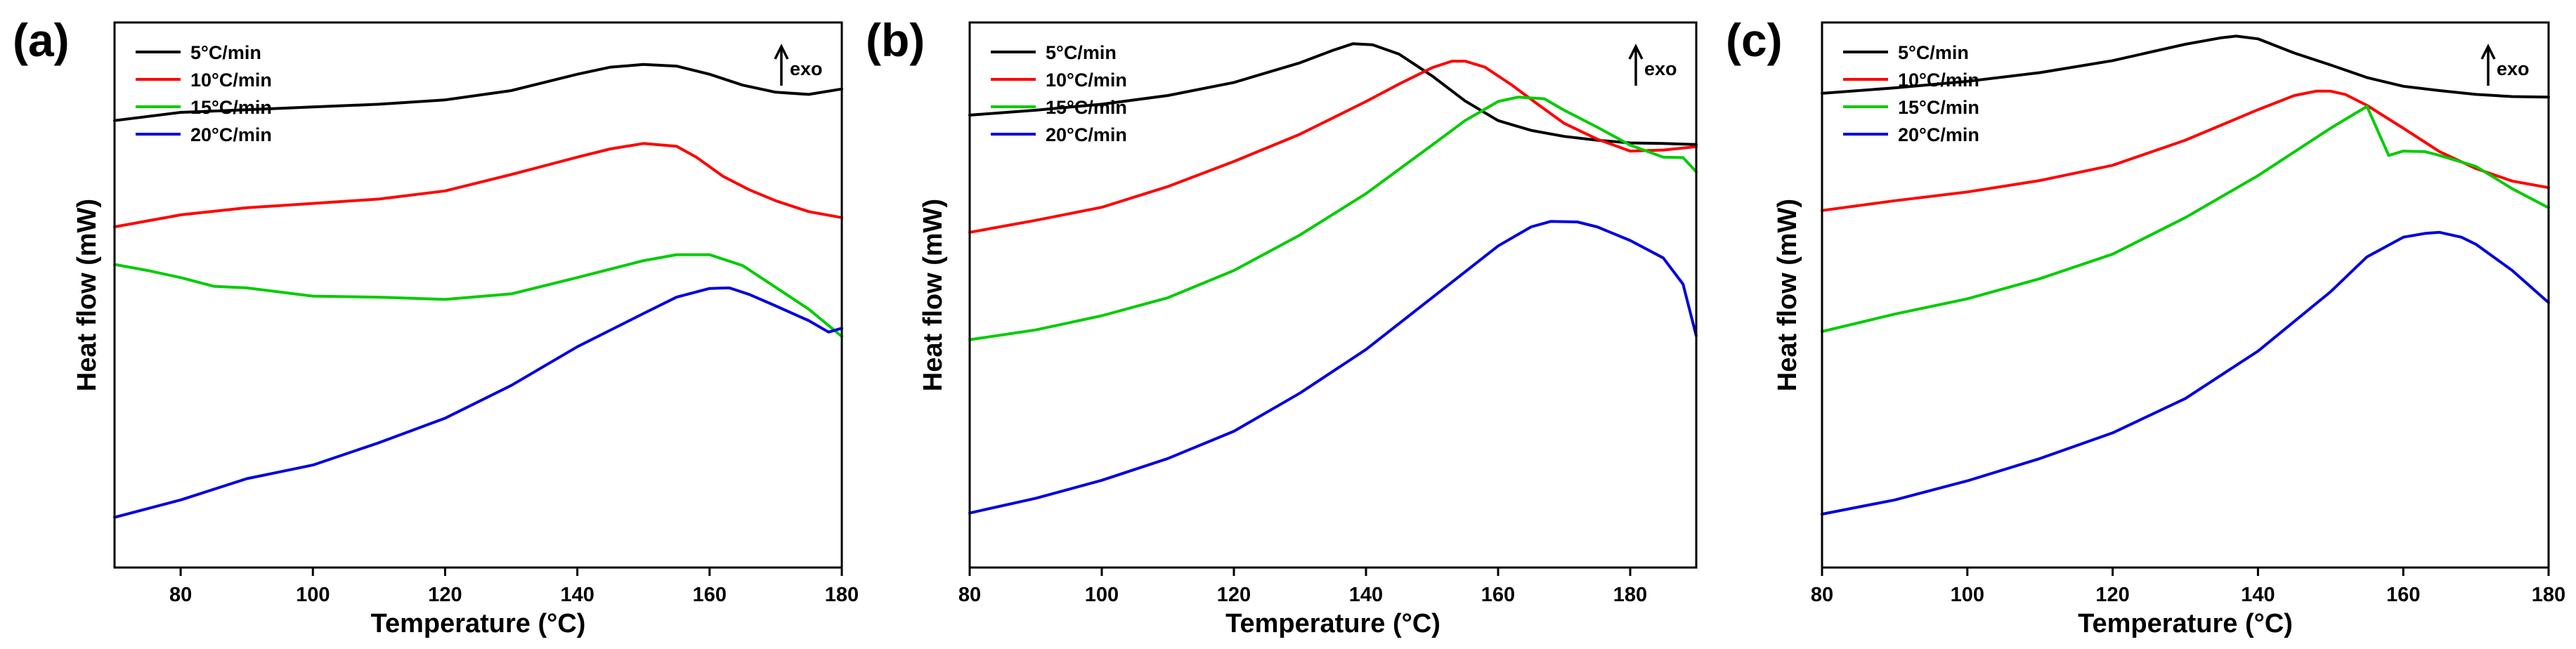 The height and width of the screenshot is (649, 2576). Describe the element at coordinates (1754, 40) in the screenshot. I see `panel-label: (c)` at that location.